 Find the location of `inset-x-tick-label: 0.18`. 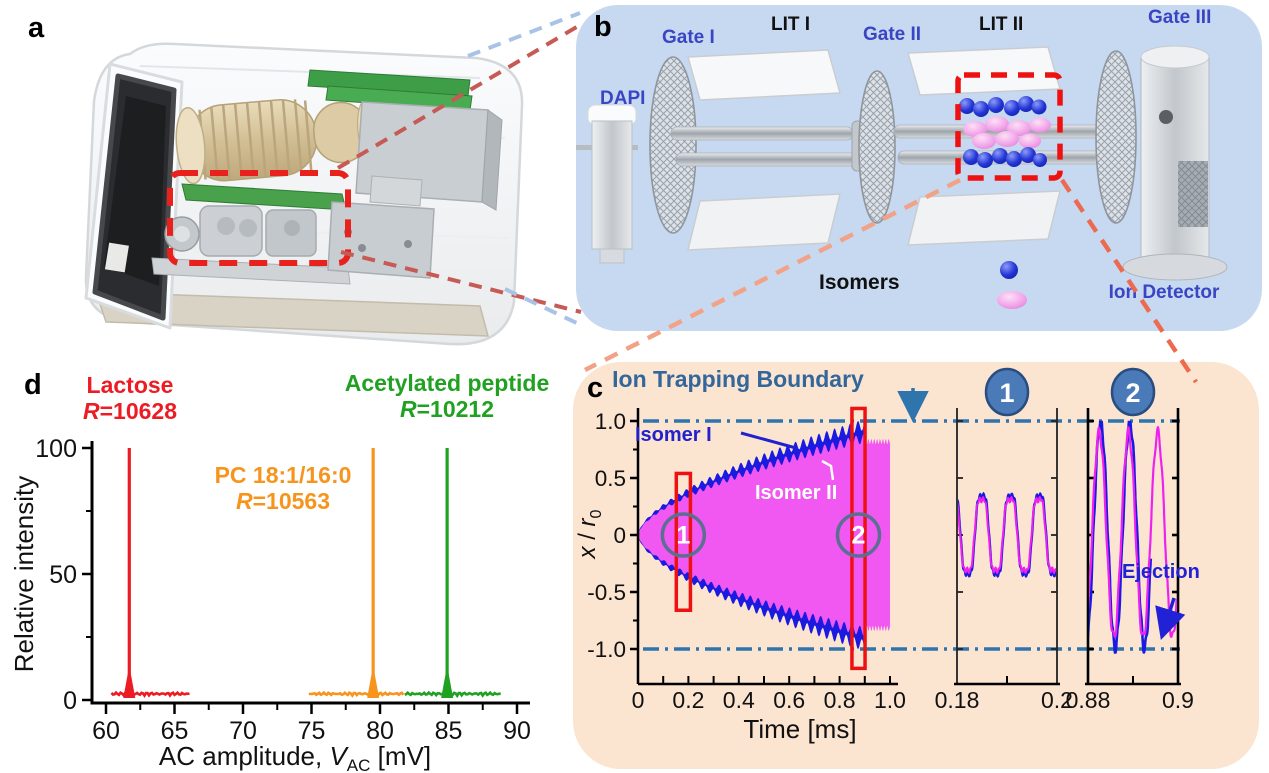

inset-x-tick-label: 0.18 is located at coordinates (957, 700).